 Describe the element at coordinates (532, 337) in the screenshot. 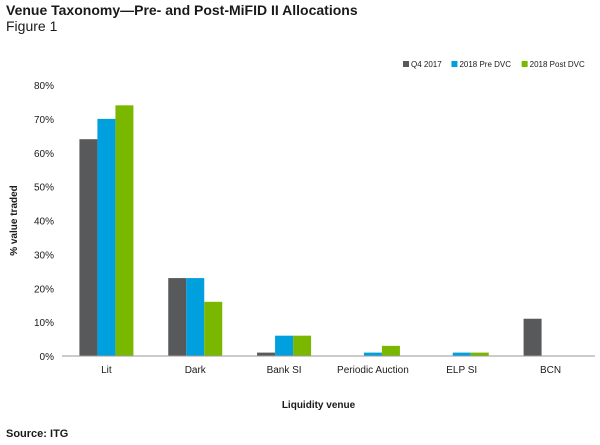

I see `bar-bcn-q4-2017` at that location.